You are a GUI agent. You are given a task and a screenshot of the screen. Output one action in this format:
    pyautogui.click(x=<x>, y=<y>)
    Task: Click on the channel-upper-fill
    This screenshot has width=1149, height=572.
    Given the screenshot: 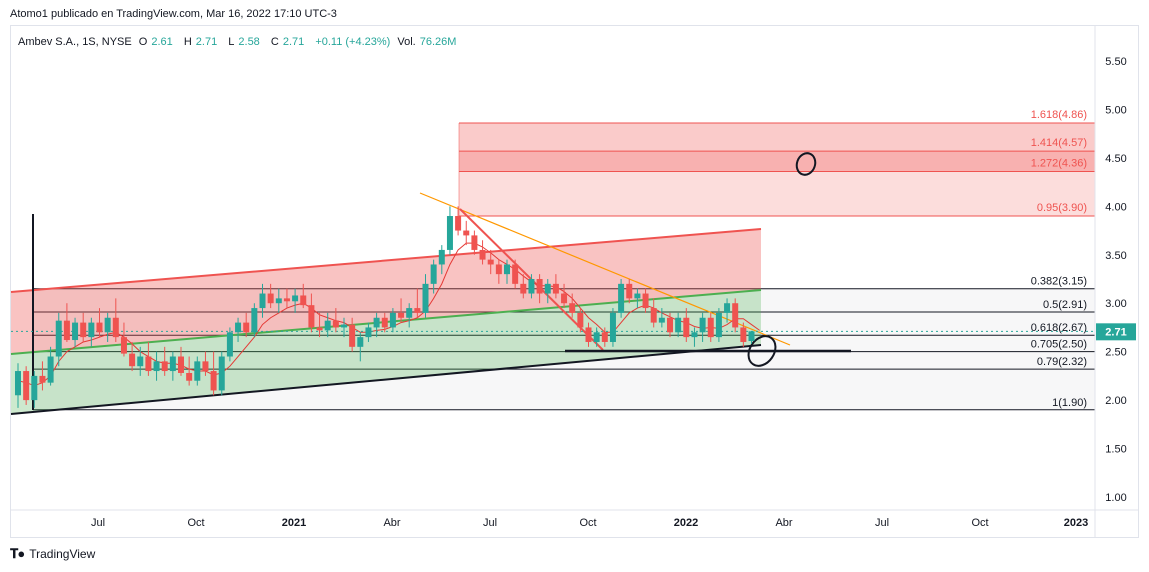 What is the action you would take?
    pyautogui.click(x=386, y=291)
    